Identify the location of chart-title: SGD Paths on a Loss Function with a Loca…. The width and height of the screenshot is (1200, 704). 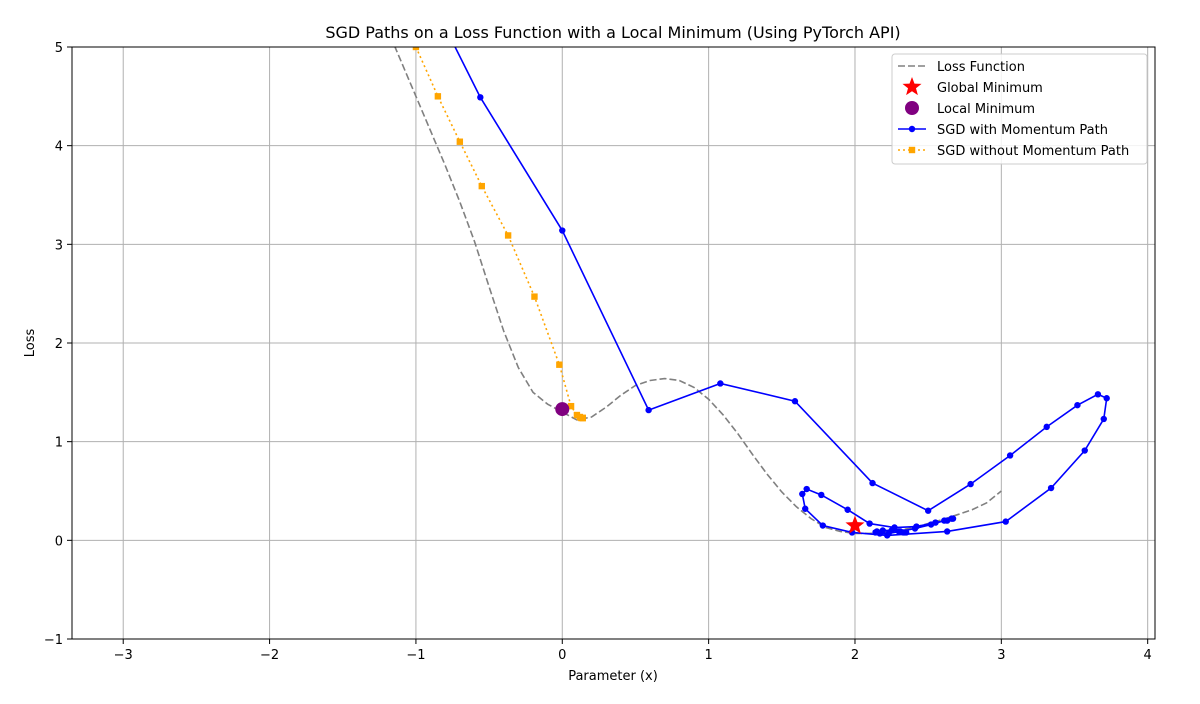
(612, 32).